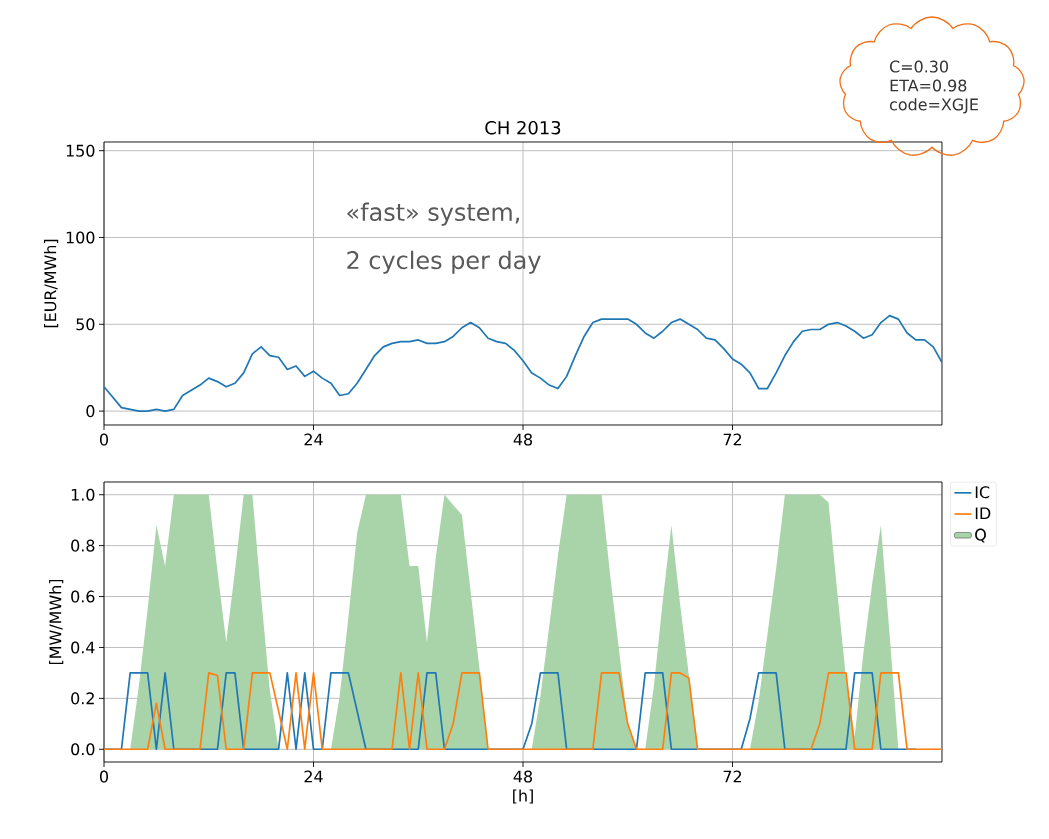 This screenshot has width=1049, height=839. What do you see at coordinates (82, 698) in the screenshot?
I see `y-tick-label: 0.2` at bounding box center [82, 698].